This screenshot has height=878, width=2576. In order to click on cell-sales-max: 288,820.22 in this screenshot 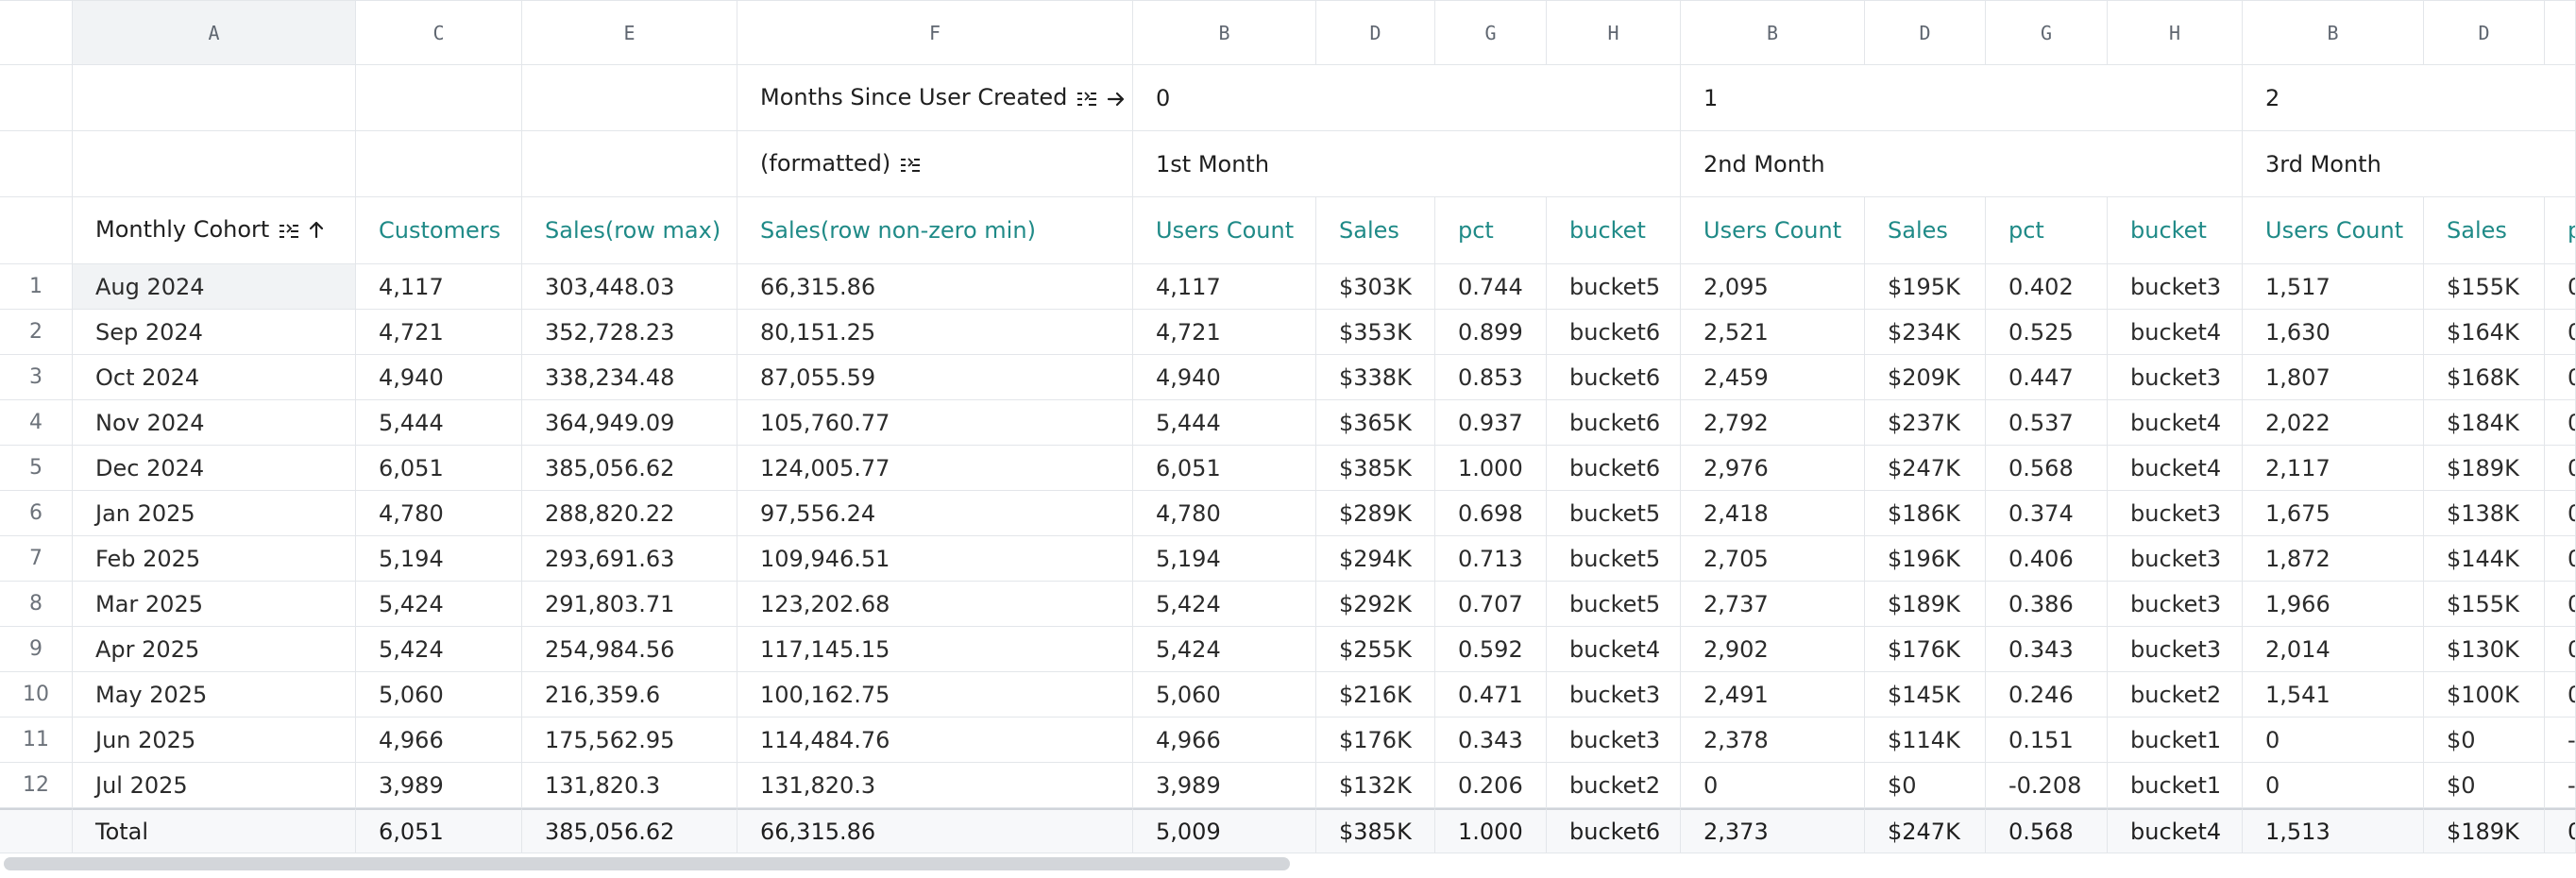, I will do `click(629, 513)`.